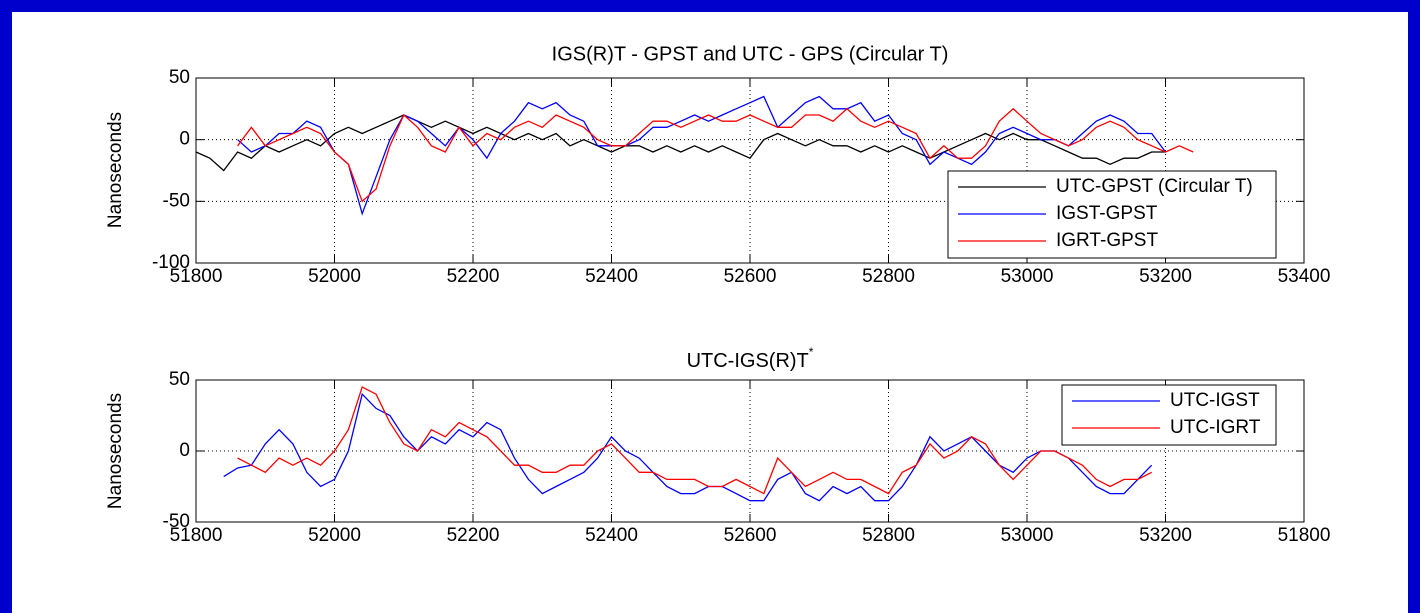 Image resolution: width=1420 pixels, height=613 pixels. I want to click on legend-label: UTC-IGRT, so click(1215, 427).